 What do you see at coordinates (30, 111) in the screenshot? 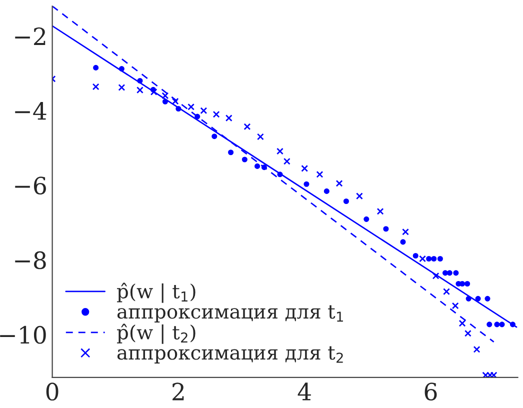
I see `y-tick-label: −4` at bounding box center [30, 111].